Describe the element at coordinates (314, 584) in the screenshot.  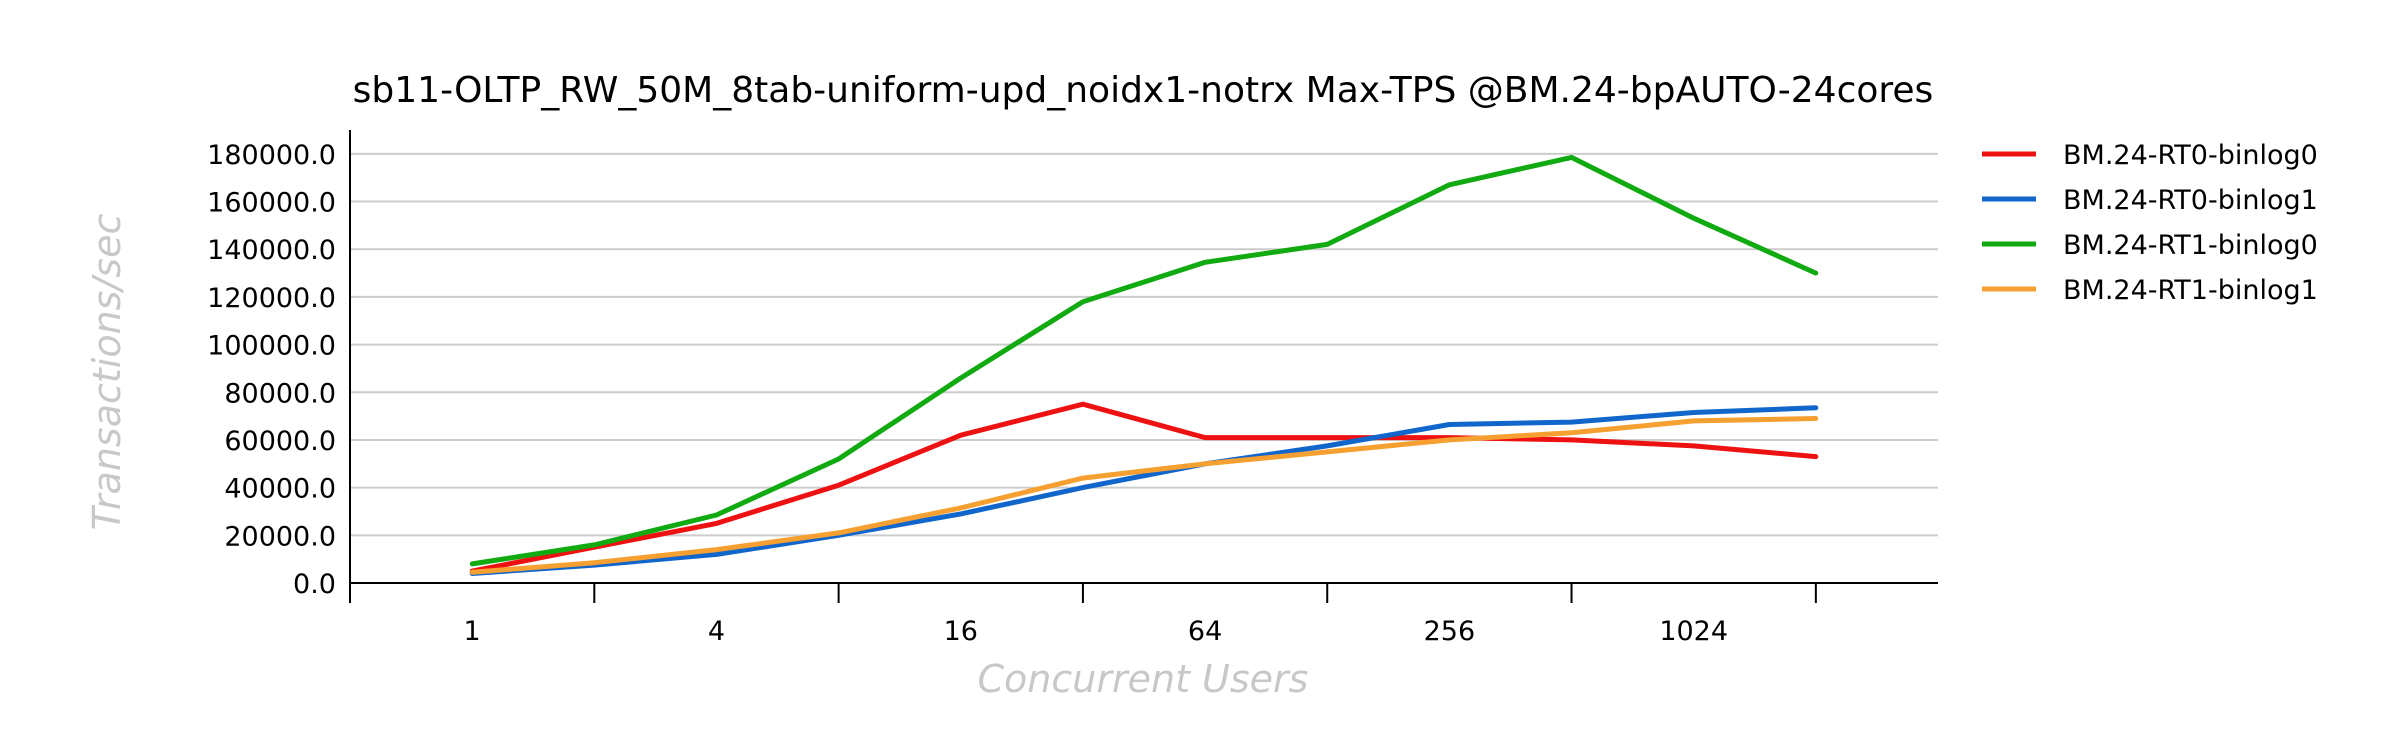
I see `y-tick-label: 0.0` at that location.